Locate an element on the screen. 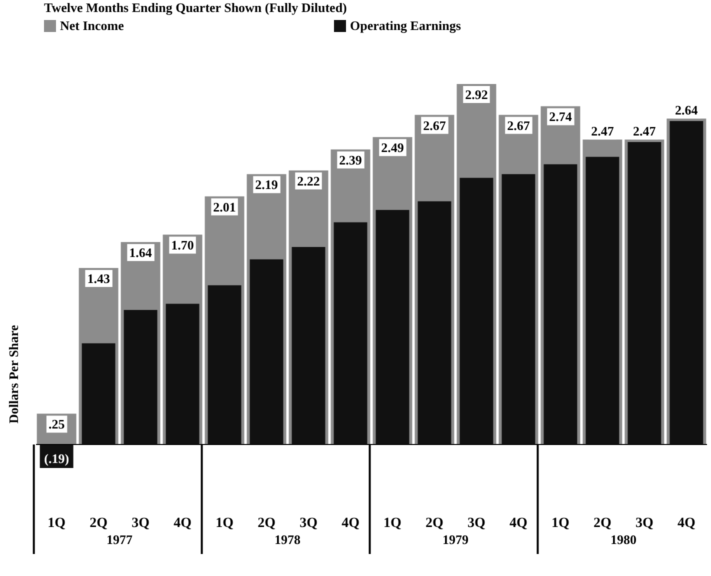 The height and width of the screenshot is (576, 711). legend-label: Net Income is located at coordinates (92, 25).